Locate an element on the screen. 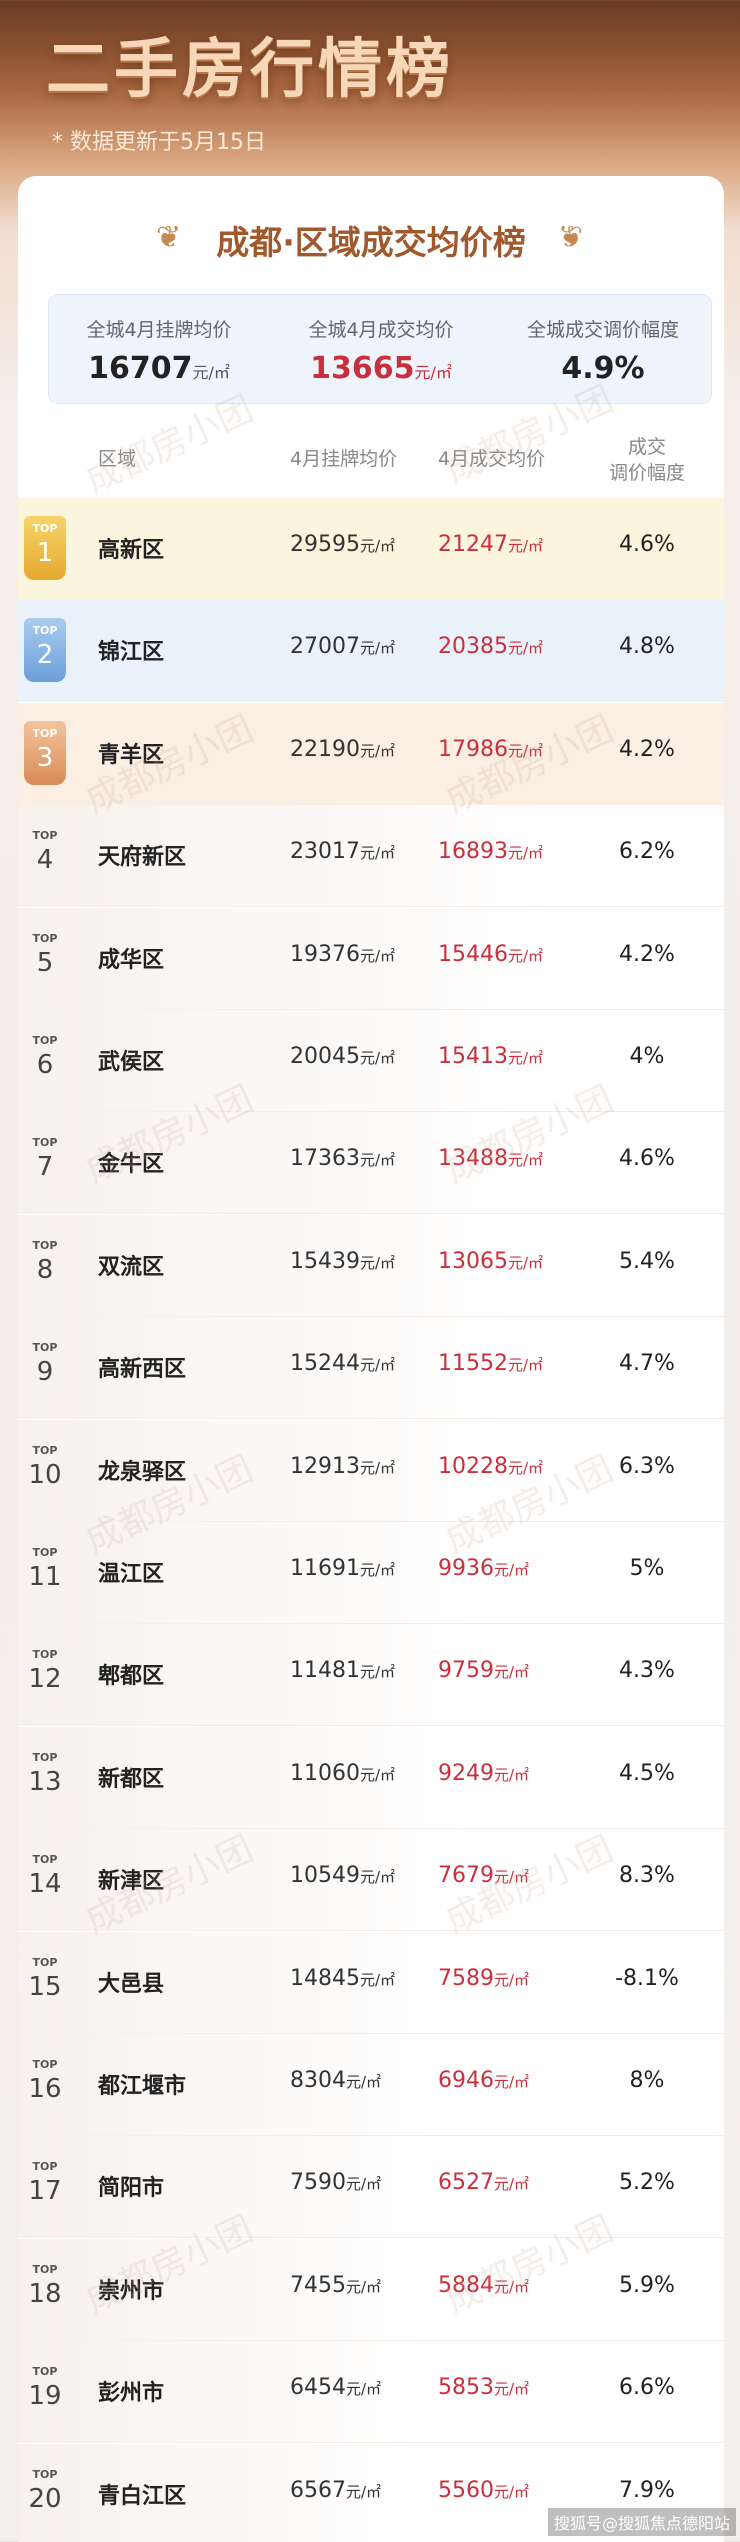  summary-label: 全城成交调价幅度 is located at coordinates (602, 330).